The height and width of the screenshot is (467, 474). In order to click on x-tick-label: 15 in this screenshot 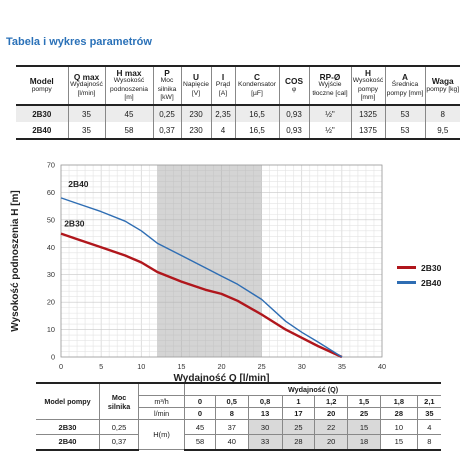, I will do `click(181, 366)`.